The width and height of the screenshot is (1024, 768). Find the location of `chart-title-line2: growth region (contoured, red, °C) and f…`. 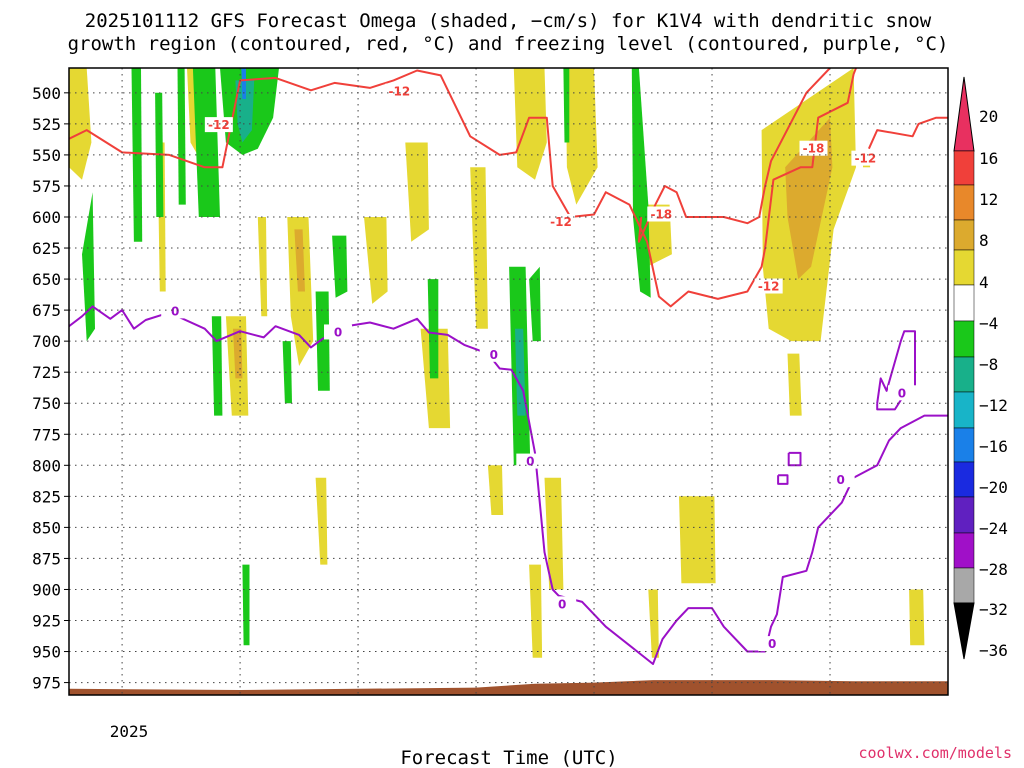

chart-title-line2: growth region (contoured, red, °C) and f… is located at coordinates (508, 44).